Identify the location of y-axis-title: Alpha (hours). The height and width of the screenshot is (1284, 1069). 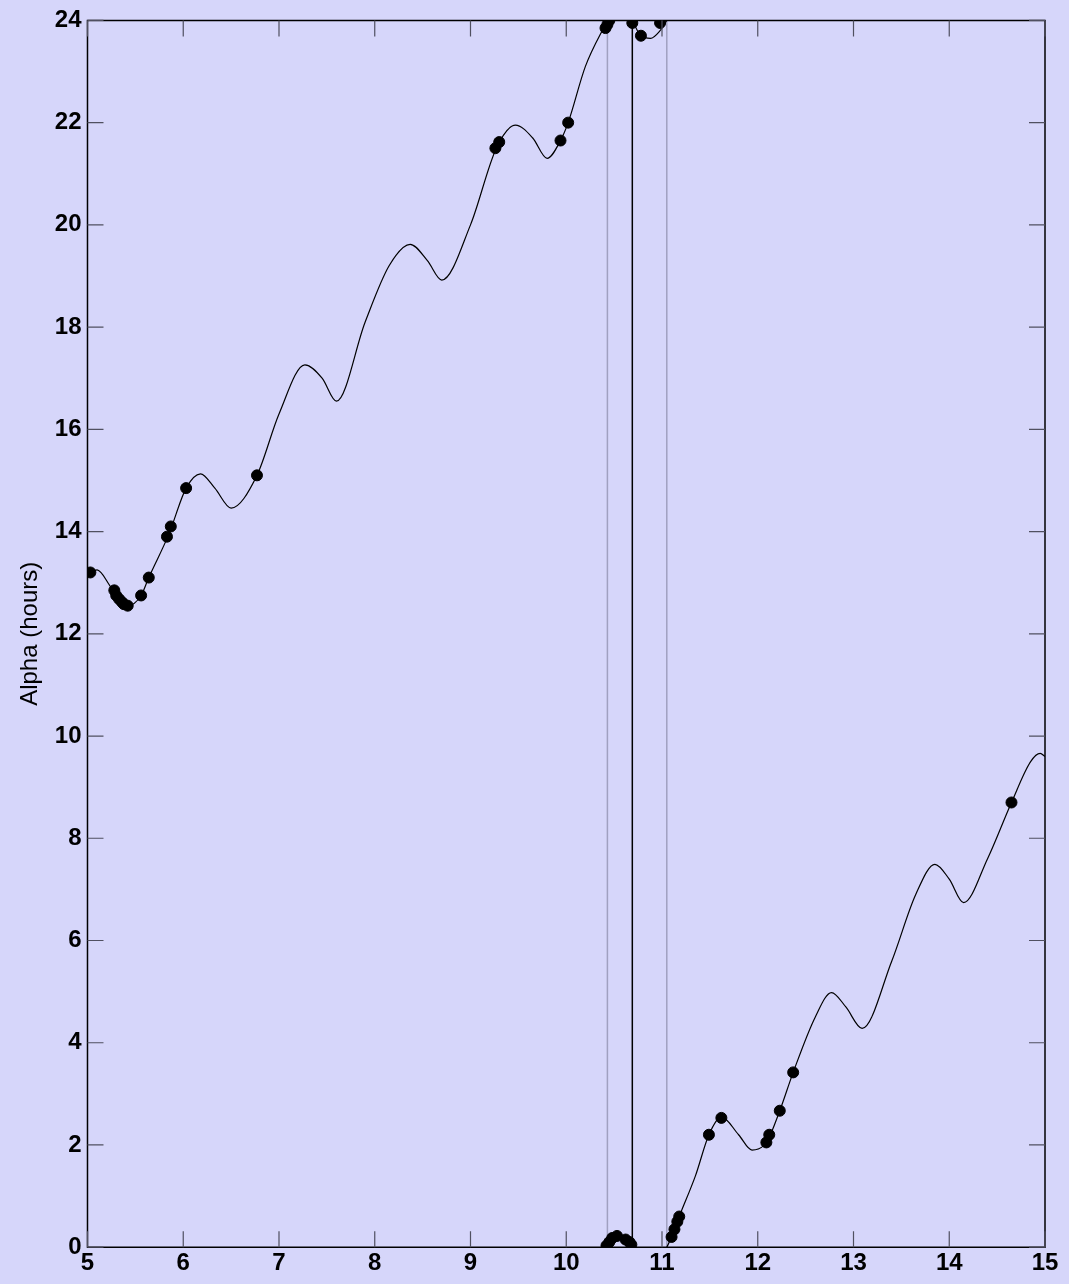
(29, 633).